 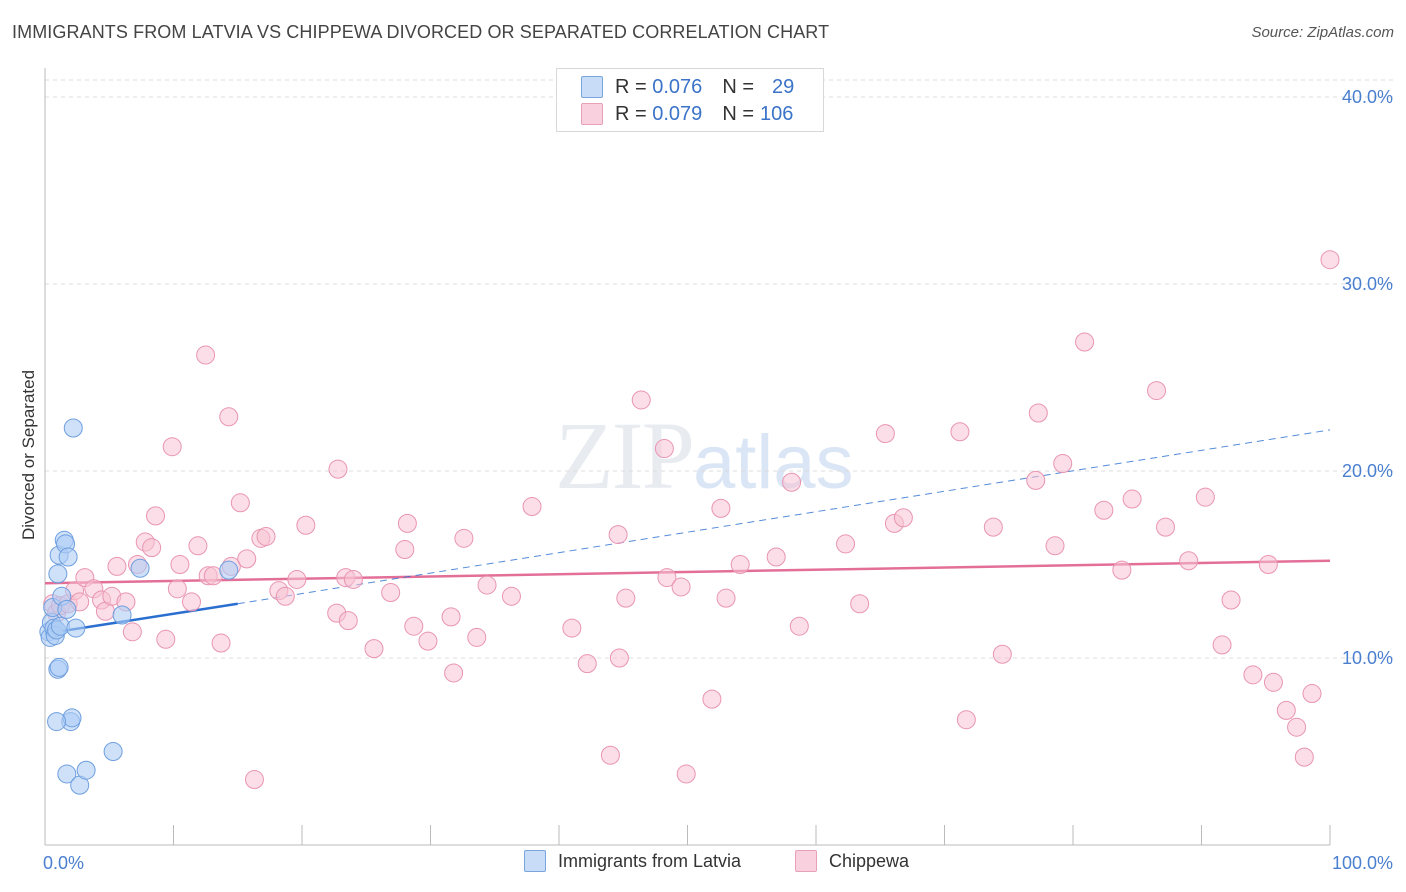 I want to click on watermark: ZIPatlas, so click(x=704, y=455).